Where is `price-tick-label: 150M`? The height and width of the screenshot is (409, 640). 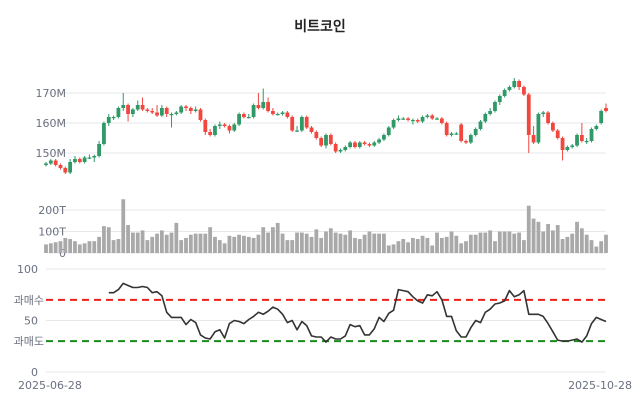
price-tick-label: 150M is located at coordinates (51, 153).